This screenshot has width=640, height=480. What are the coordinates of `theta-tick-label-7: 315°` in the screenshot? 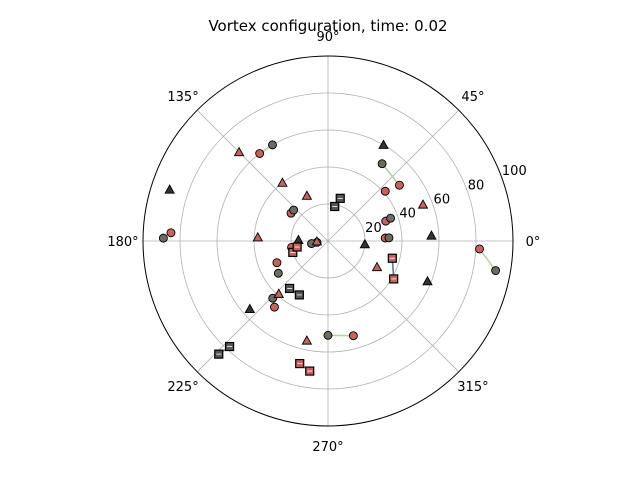 It's located at (472, 387).